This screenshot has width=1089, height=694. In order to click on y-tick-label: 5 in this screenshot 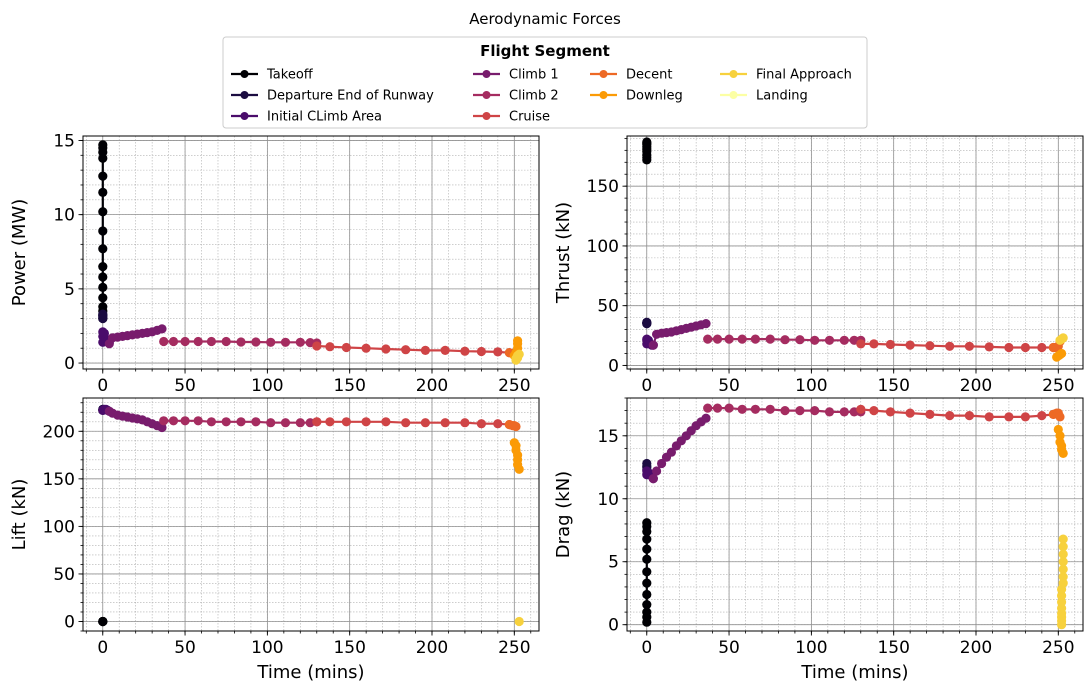, I will do `click(613, 563)`.